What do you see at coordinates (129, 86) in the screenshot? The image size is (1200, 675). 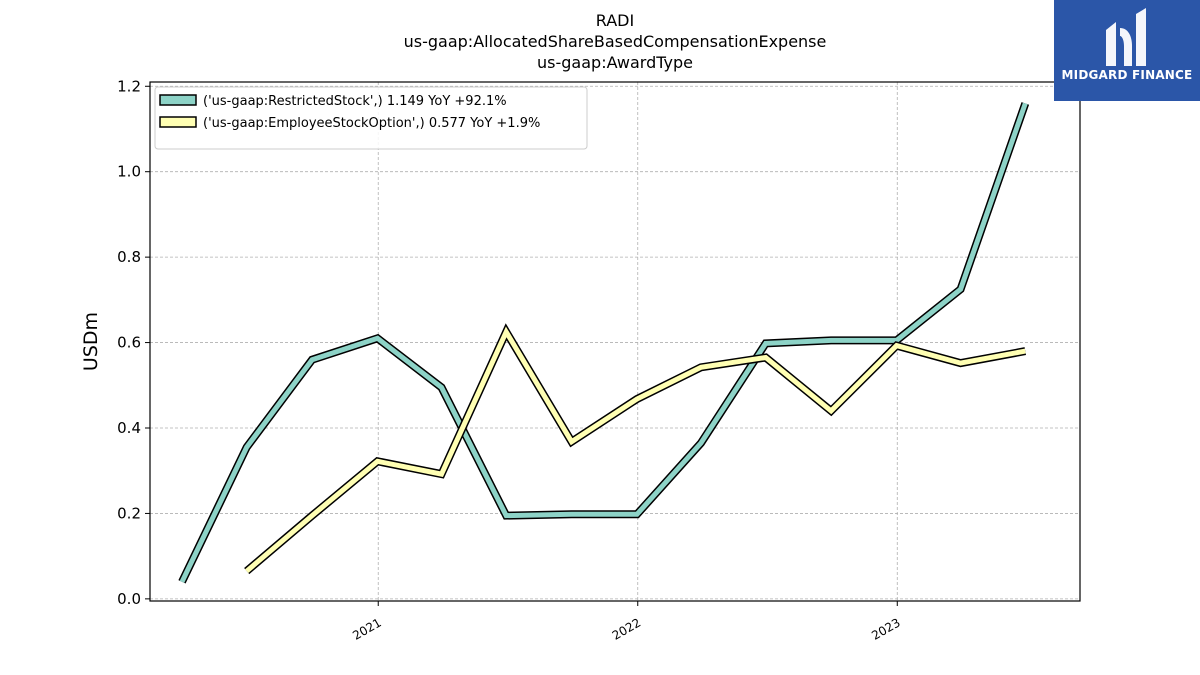 I see `y-tick-label: 1.2` at bounding box center [129, 86].